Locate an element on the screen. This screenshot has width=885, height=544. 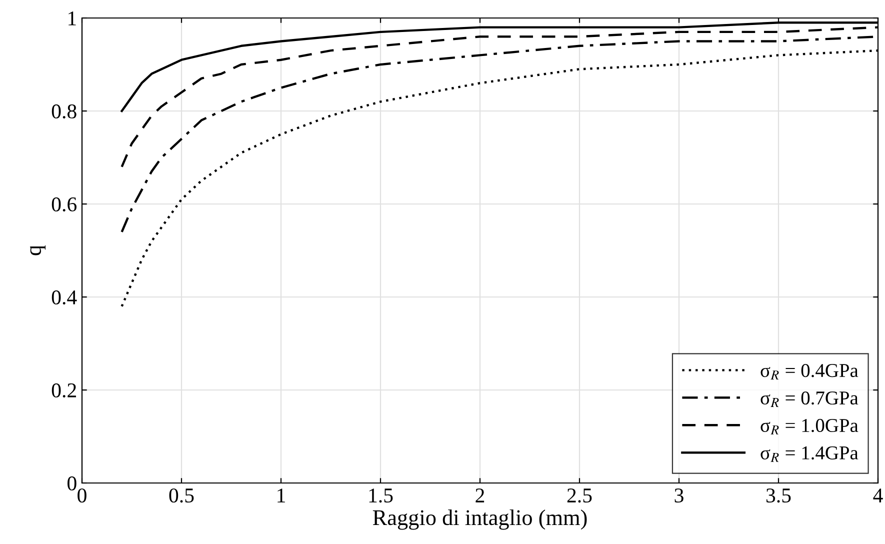
y-tick-label: 0.8 is located at coordinates (64, 111).